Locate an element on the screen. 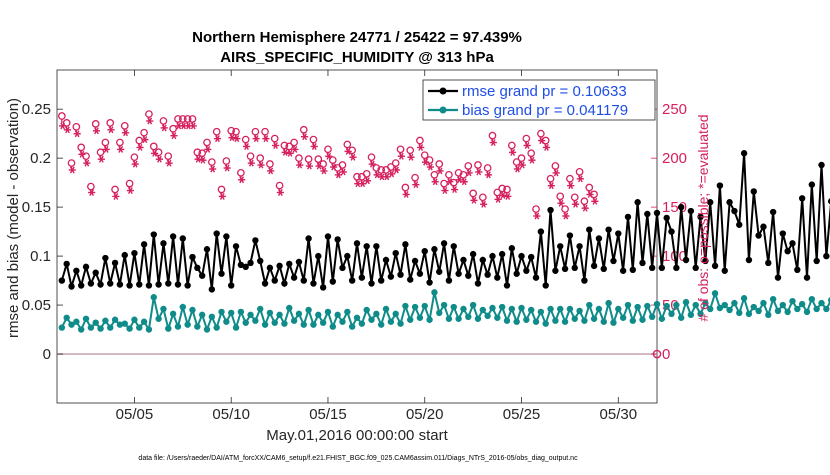 This screenshot has height=475, width=830. x-tick-label: 05/30 is located at coordinates (619, 414).